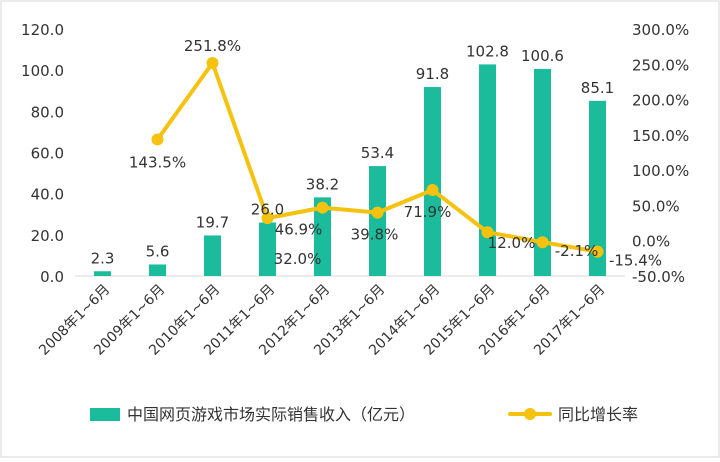 This screenshot has height=462, width=720. What do you see at coordinates (651, 242) in the screenshot?
I see `right-axis-tick-label: 0.0%` at bounding box center [651, 242].